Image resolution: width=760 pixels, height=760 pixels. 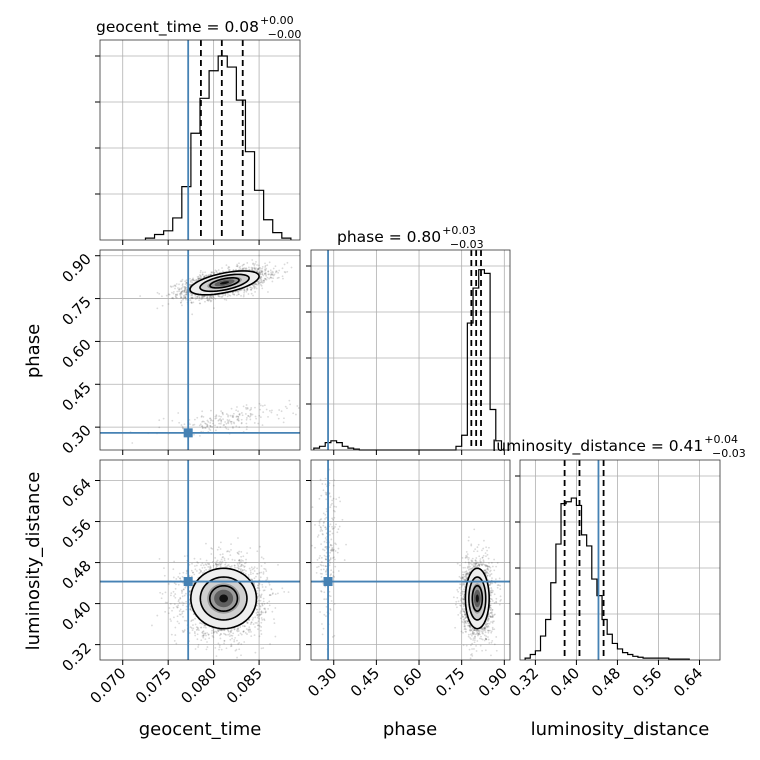 I want to click on panel-phase-vs-geocent-time: 0.300.450.600.750.90, so click(x=179, y=353).